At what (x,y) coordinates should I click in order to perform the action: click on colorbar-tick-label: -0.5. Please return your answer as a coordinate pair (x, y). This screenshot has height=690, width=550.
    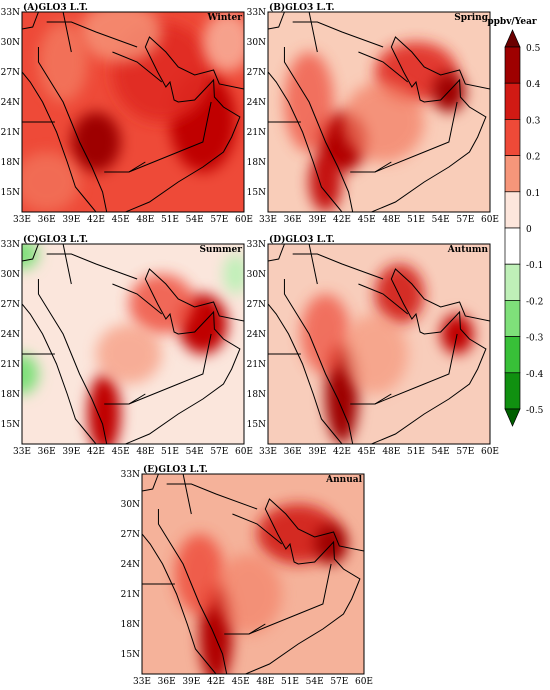
    Looking at the image, I should click on (535, 411).